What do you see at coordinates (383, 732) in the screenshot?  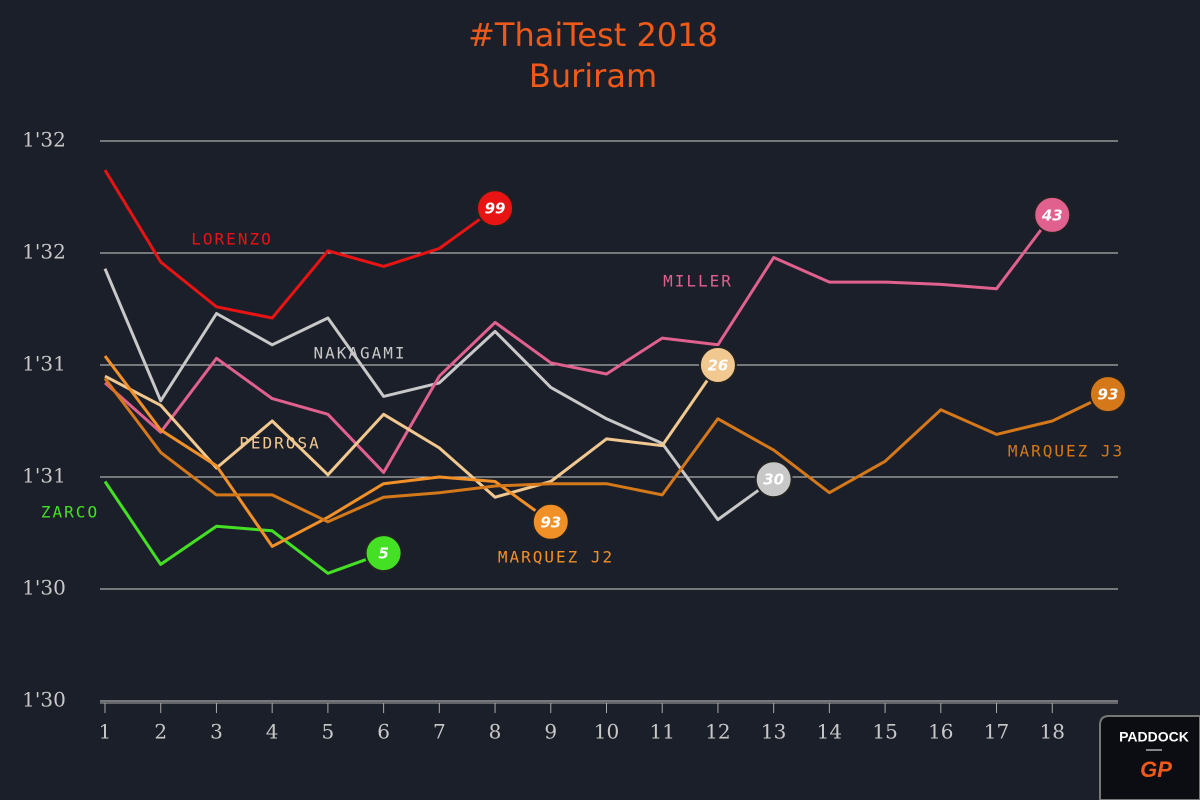 I see `x-tick-label: 6` at bounding box center [383, 732].